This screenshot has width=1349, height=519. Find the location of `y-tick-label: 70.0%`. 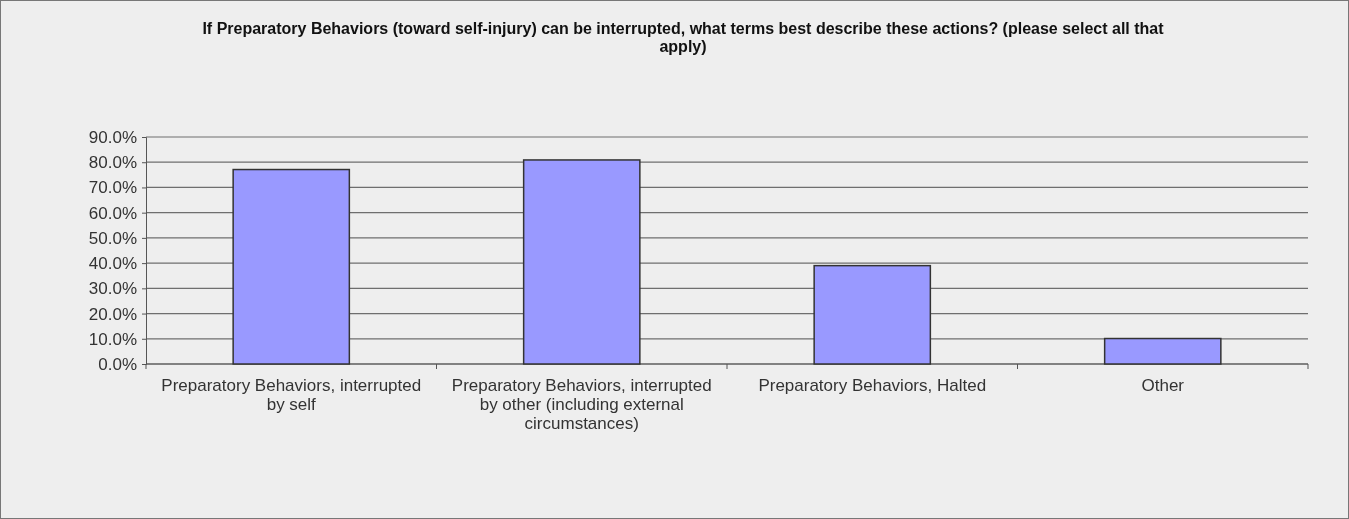

y-tick-label: 70.0% is located at coordinates (112, 188).